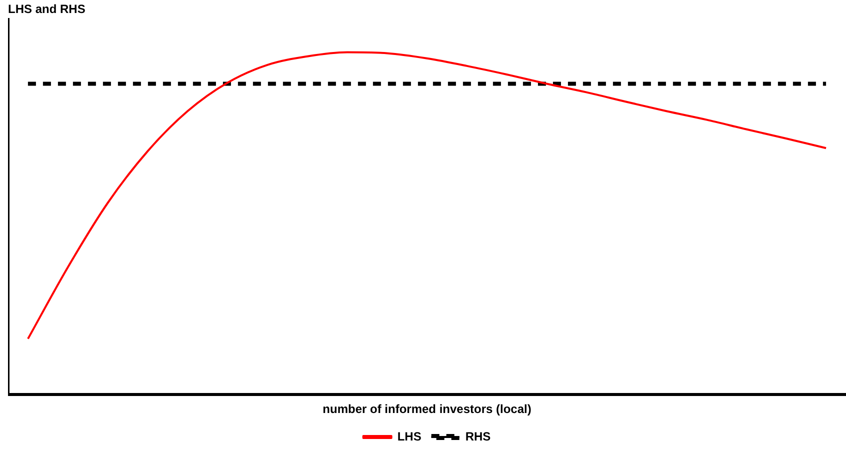 The image size is (846, 457). Describe the element at coordinates (409, 436) in the screenshot. I see `legend-label: LHS` at that location.